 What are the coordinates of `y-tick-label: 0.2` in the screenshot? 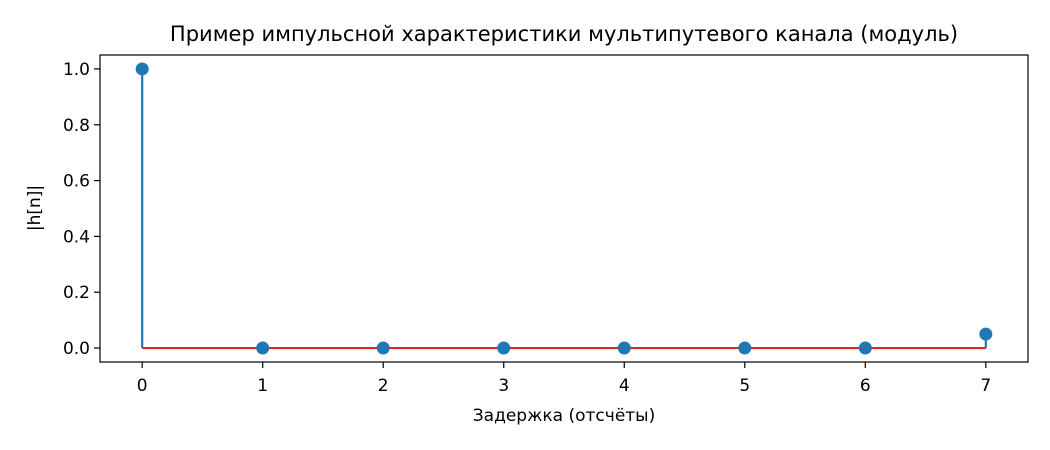 It's located at (76, 293).